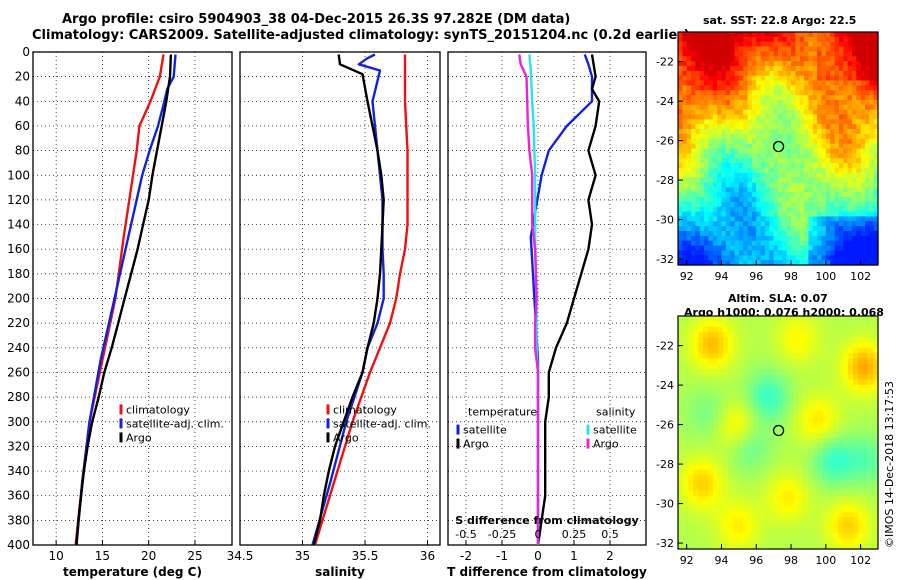 This screenshot has height=580, width=900. What do you see at coordinates (778, 149) in the screenshot?
I see `sst-map-cells` at bounding box center [778, 149].